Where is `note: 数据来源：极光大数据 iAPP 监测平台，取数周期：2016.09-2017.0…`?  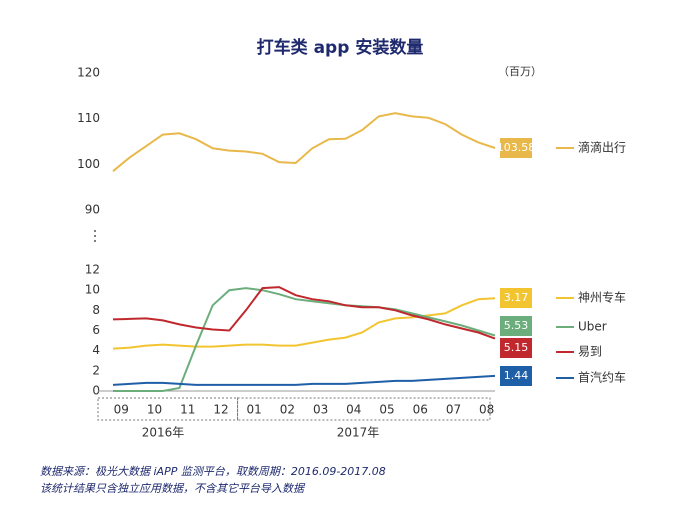 note: 数据来源：极光大数据 iAPP 监测平台，取数周期：2016.09-2017.0… is located at coordinates (213, 471).